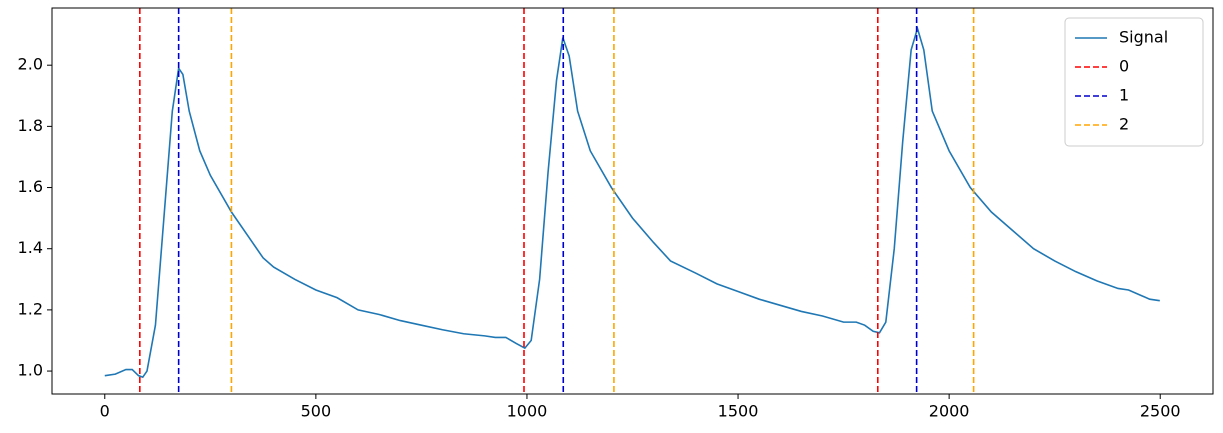  Describe the element at coordinates (105, 411) in the screenshot. I see `x-tick-label: 0` at that location.